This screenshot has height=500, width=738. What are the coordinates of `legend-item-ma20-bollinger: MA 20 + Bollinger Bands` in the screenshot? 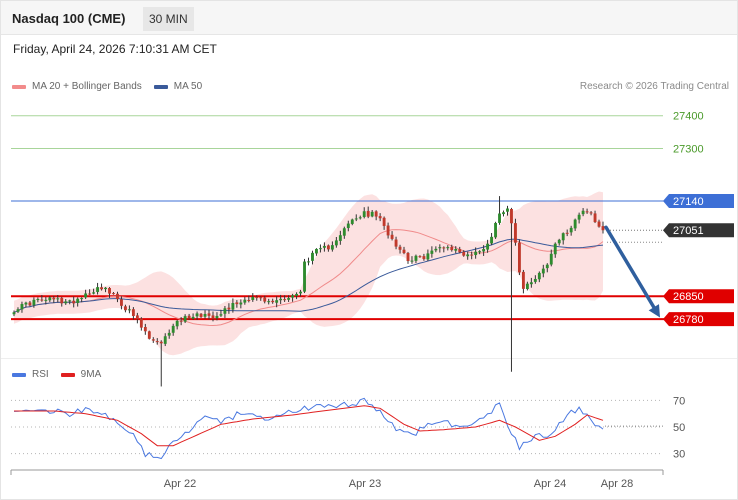 It's located at (77, 86).